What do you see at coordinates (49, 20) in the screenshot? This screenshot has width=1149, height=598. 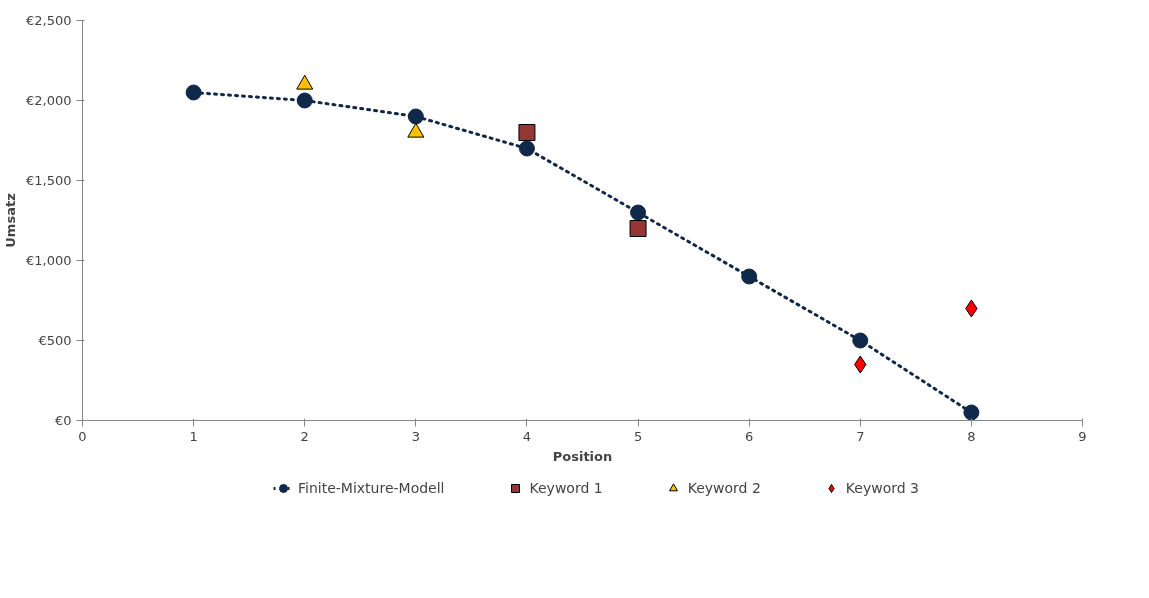 I see `y-tick-label: €2,500` at bounding box center [49, 20].